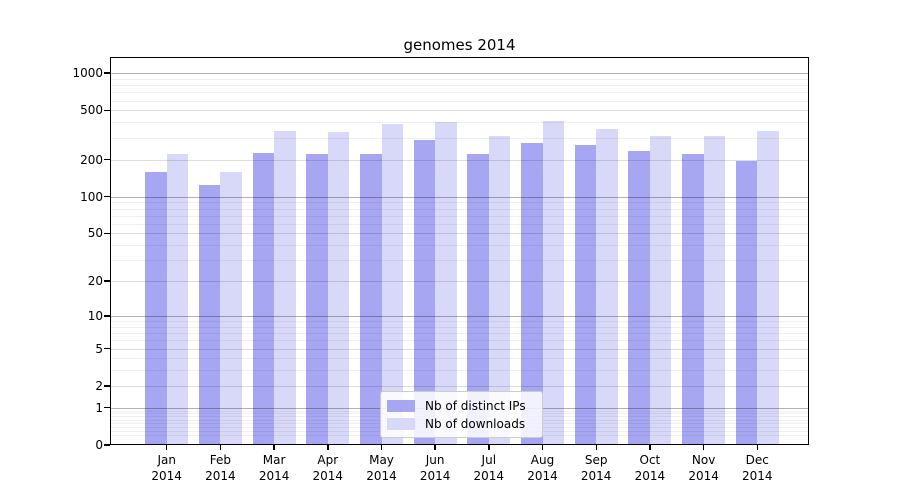  What do you see at coordinates (489, 468) in the screenshot?
I see `x-tick-label: Jul 2014` at bounding box center [489, 468].